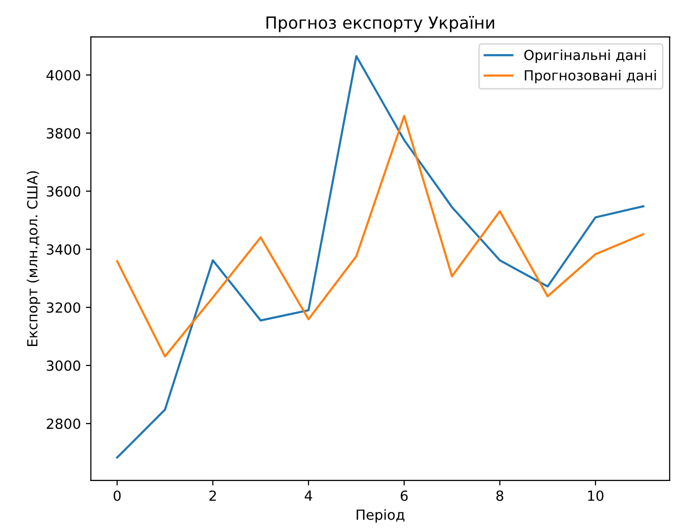 Image resolution: width=673 pixels, height=528 pixels. Describe the element at coordinates (63, 424) in the screenshot. I see `y-tick-label: 2800` at that location.